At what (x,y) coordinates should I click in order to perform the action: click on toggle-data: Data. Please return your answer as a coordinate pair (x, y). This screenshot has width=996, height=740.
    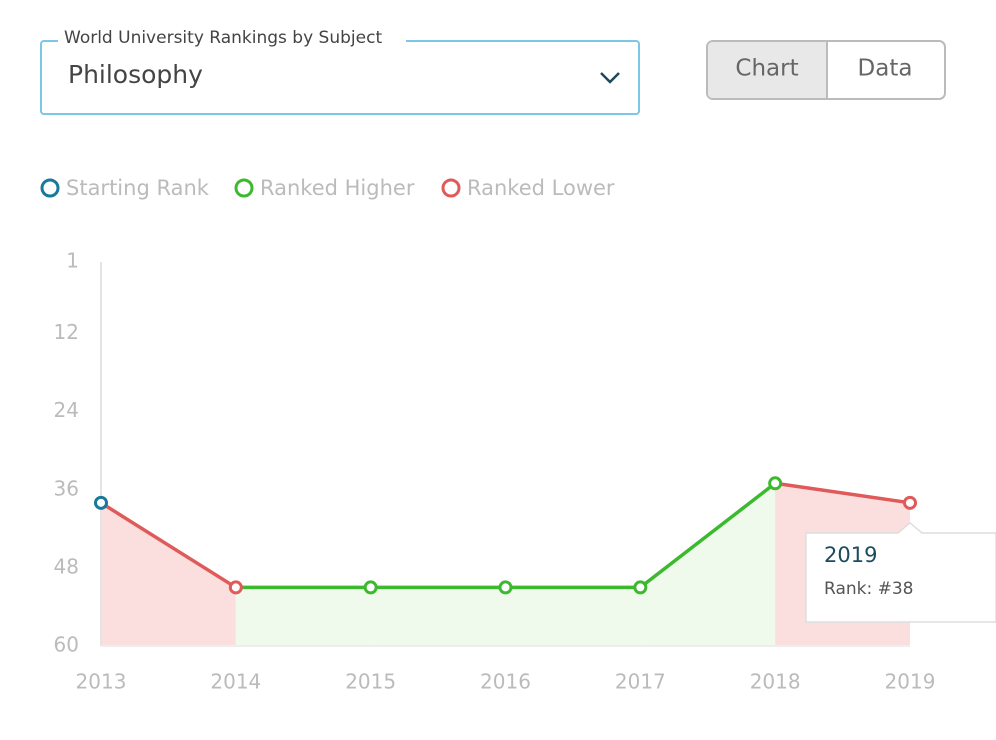
    Looking at the image, I should click on (885, 69).